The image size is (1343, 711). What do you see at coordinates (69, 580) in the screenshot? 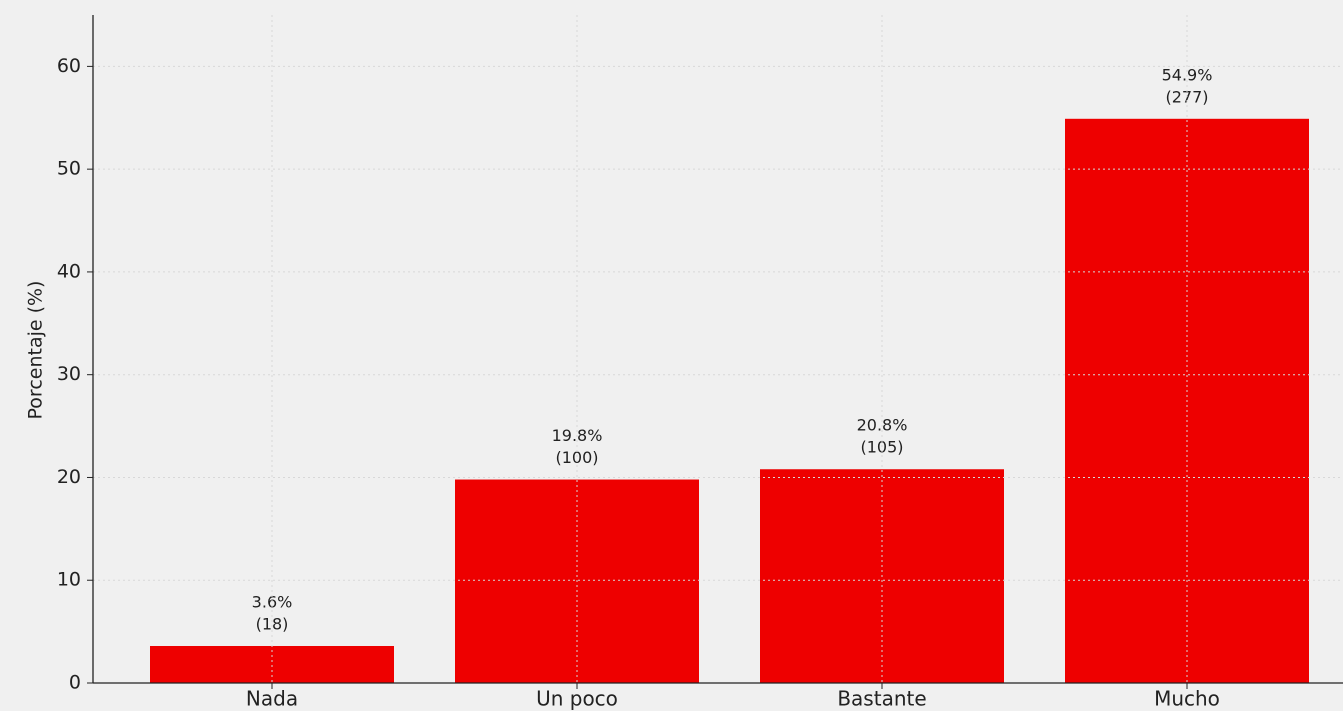
I see `y-tick-label: 10` at bounding box center [69, 580].